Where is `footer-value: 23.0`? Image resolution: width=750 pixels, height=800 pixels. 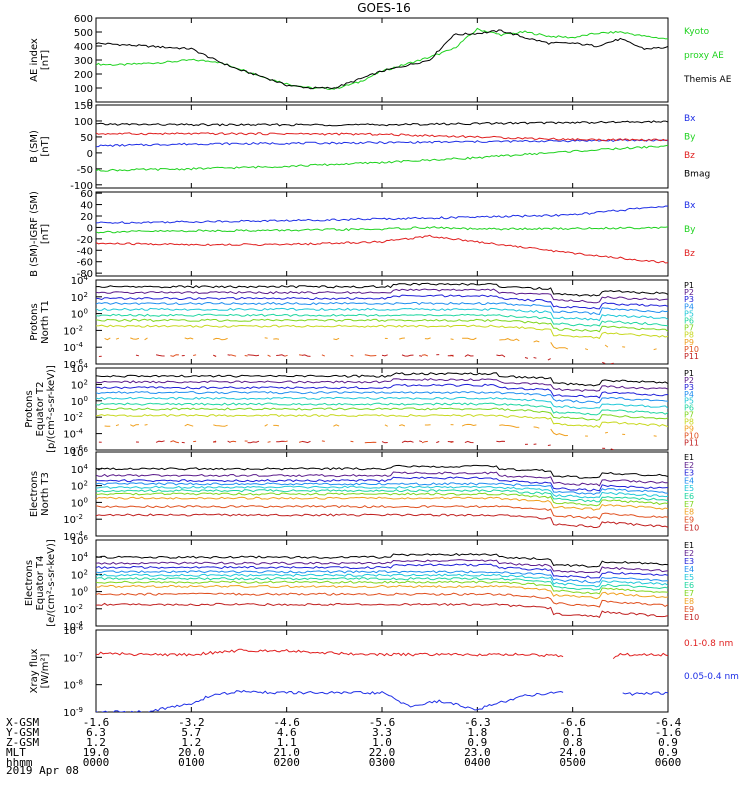
footer-value: 23.0 is located at coordinates (477, 752).